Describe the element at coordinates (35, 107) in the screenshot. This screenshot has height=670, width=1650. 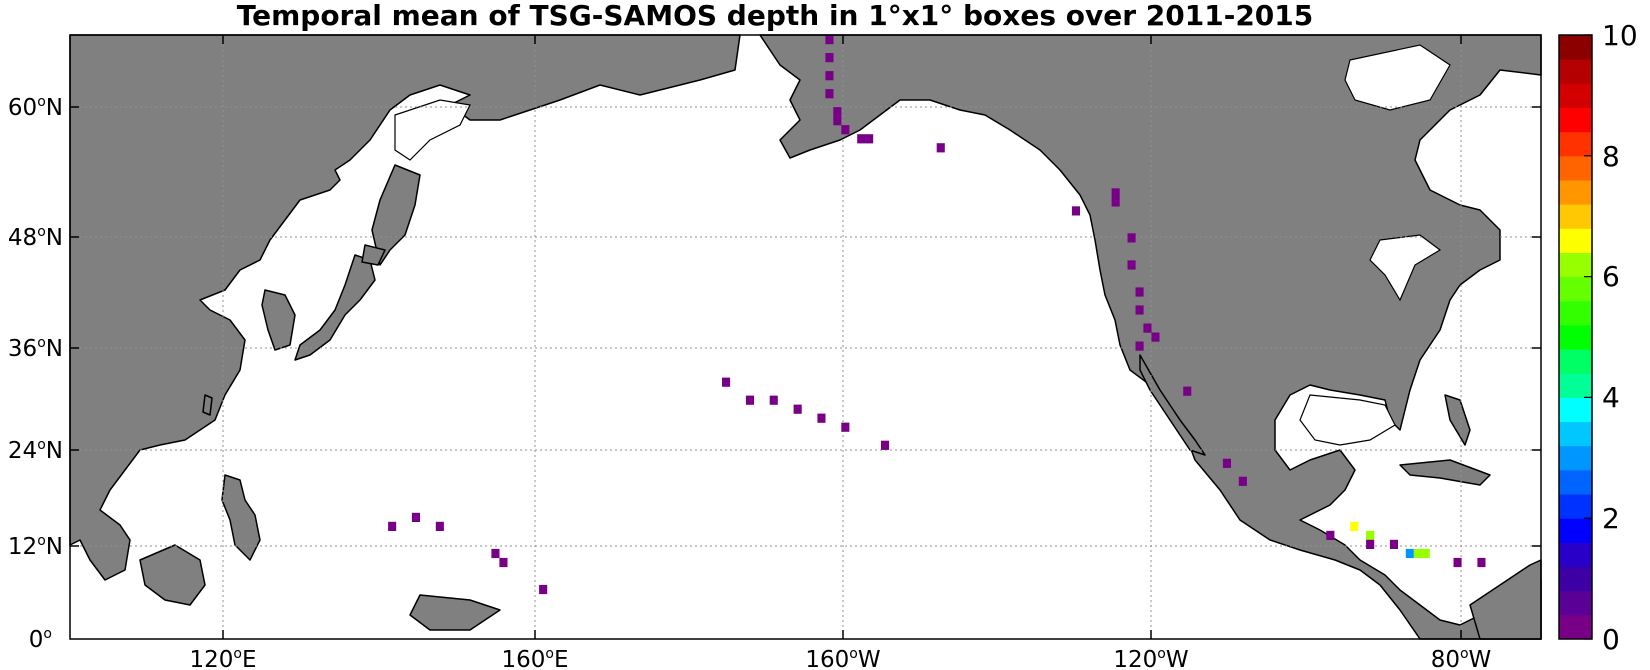
I see `y-tick-label: 60oN` at that location.